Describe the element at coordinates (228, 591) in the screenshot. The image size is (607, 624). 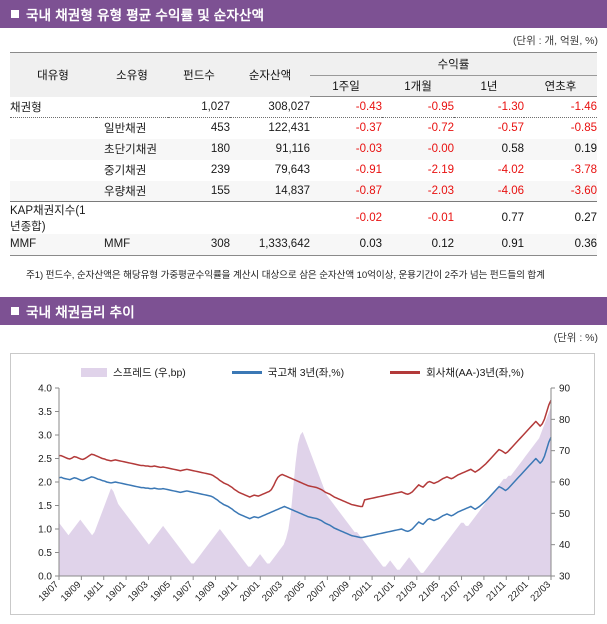
I see `x-axis-tick-label: 19/11` at that location.